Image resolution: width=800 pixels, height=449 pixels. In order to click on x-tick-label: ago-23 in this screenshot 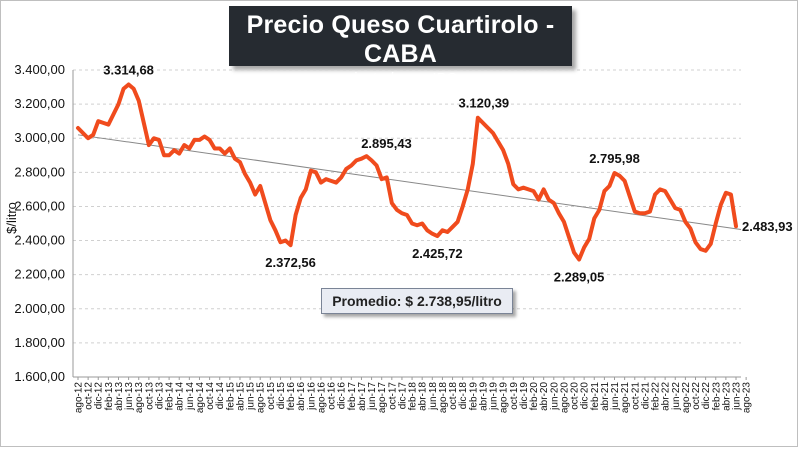, I will do `click(747, 398)`.